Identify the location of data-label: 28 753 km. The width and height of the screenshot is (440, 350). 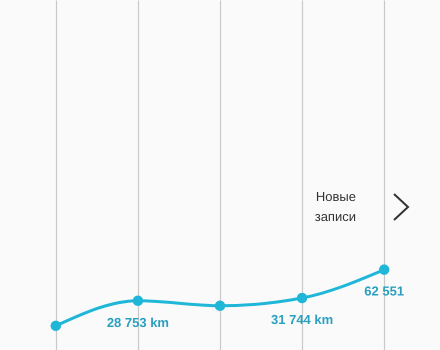
(137, 322).